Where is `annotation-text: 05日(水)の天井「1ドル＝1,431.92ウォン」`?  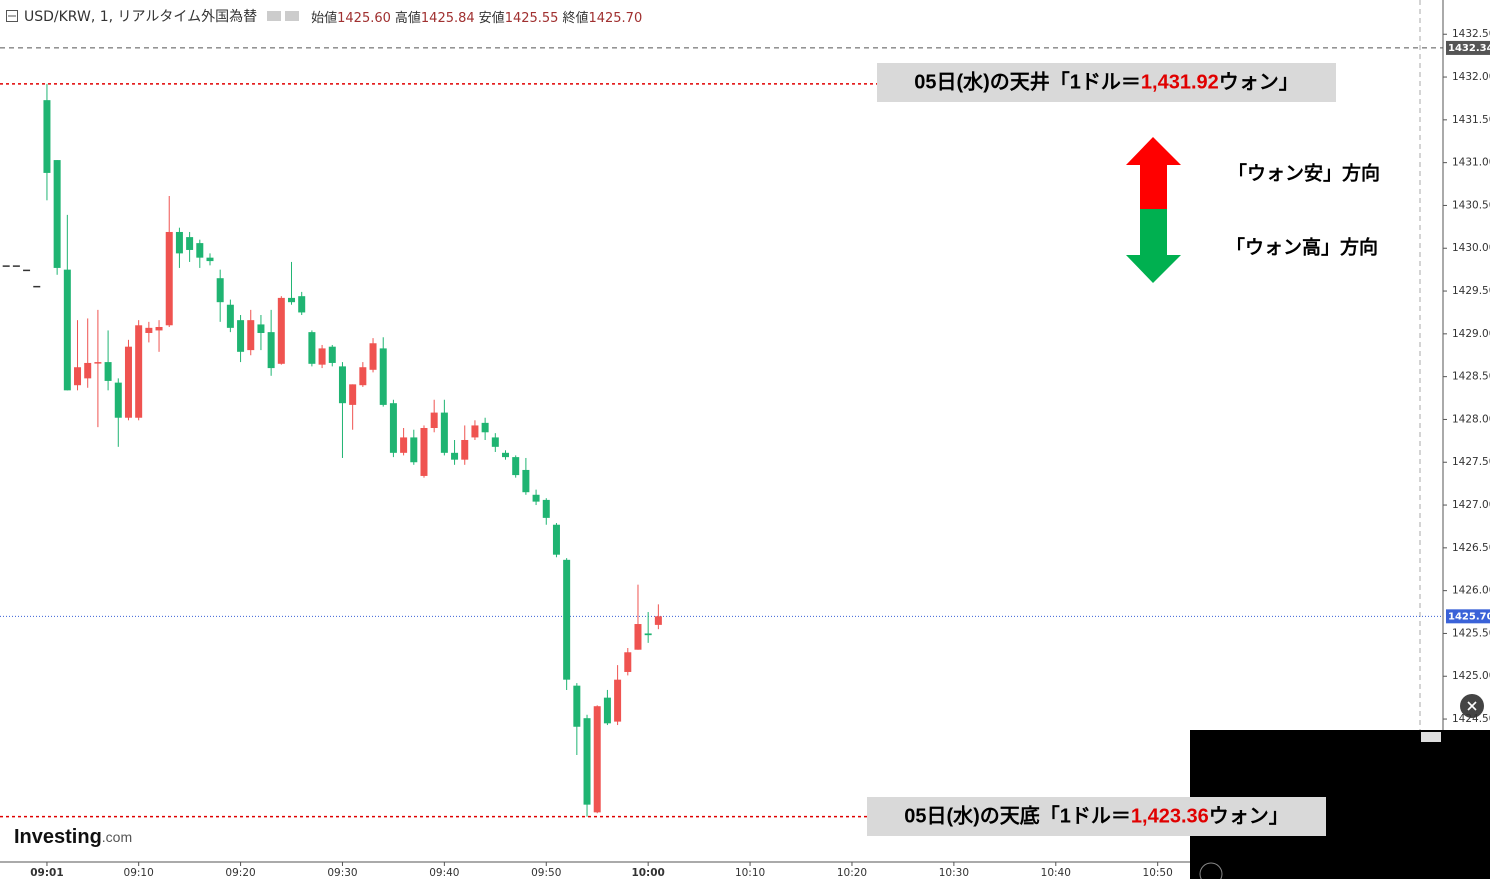 annotation-text: 05日(水)の天井「1ドル＝1,431.92ウォン」 is located at coordinates (1106, 82).